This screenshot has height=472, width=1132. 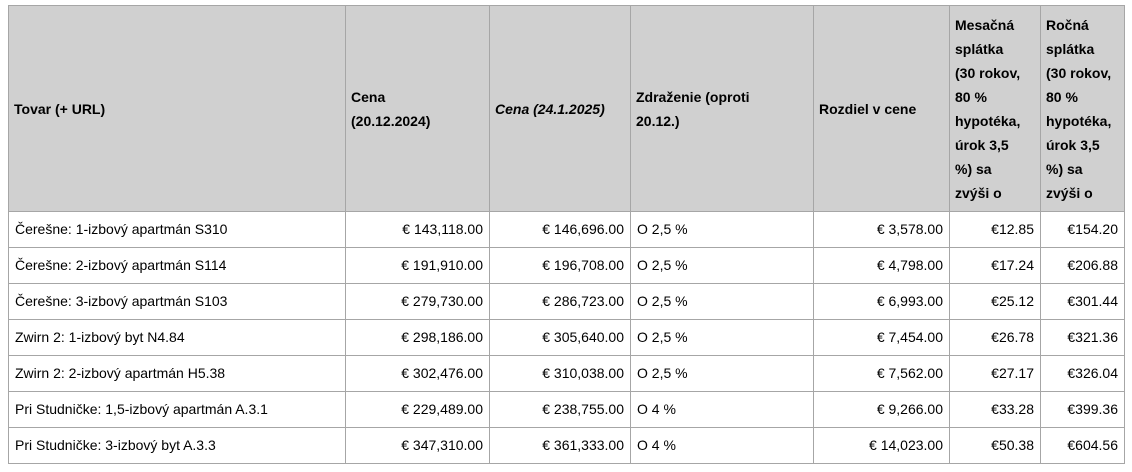 What do you see at coordinates (995, 445) in the screenshot?
I see `value-cell: €50.38` at bounding box center [995, 445].